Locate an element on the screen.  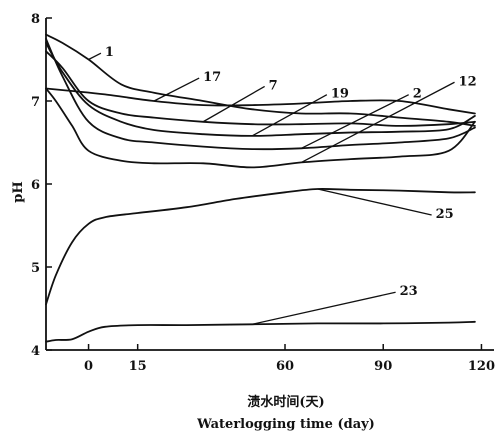
series-label-19: 19 is located at coordinates (340, 94).